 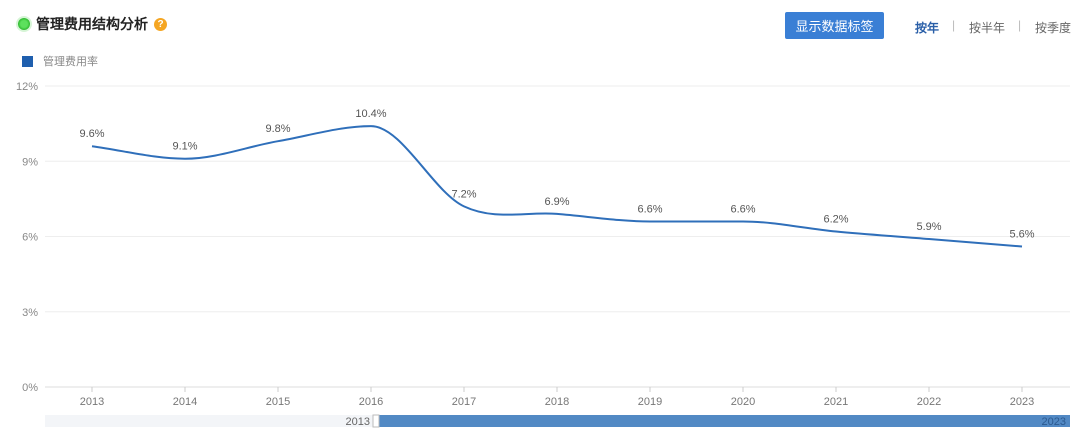 I want to click on x-tick-label: 2022, so click(x=929, y=402).